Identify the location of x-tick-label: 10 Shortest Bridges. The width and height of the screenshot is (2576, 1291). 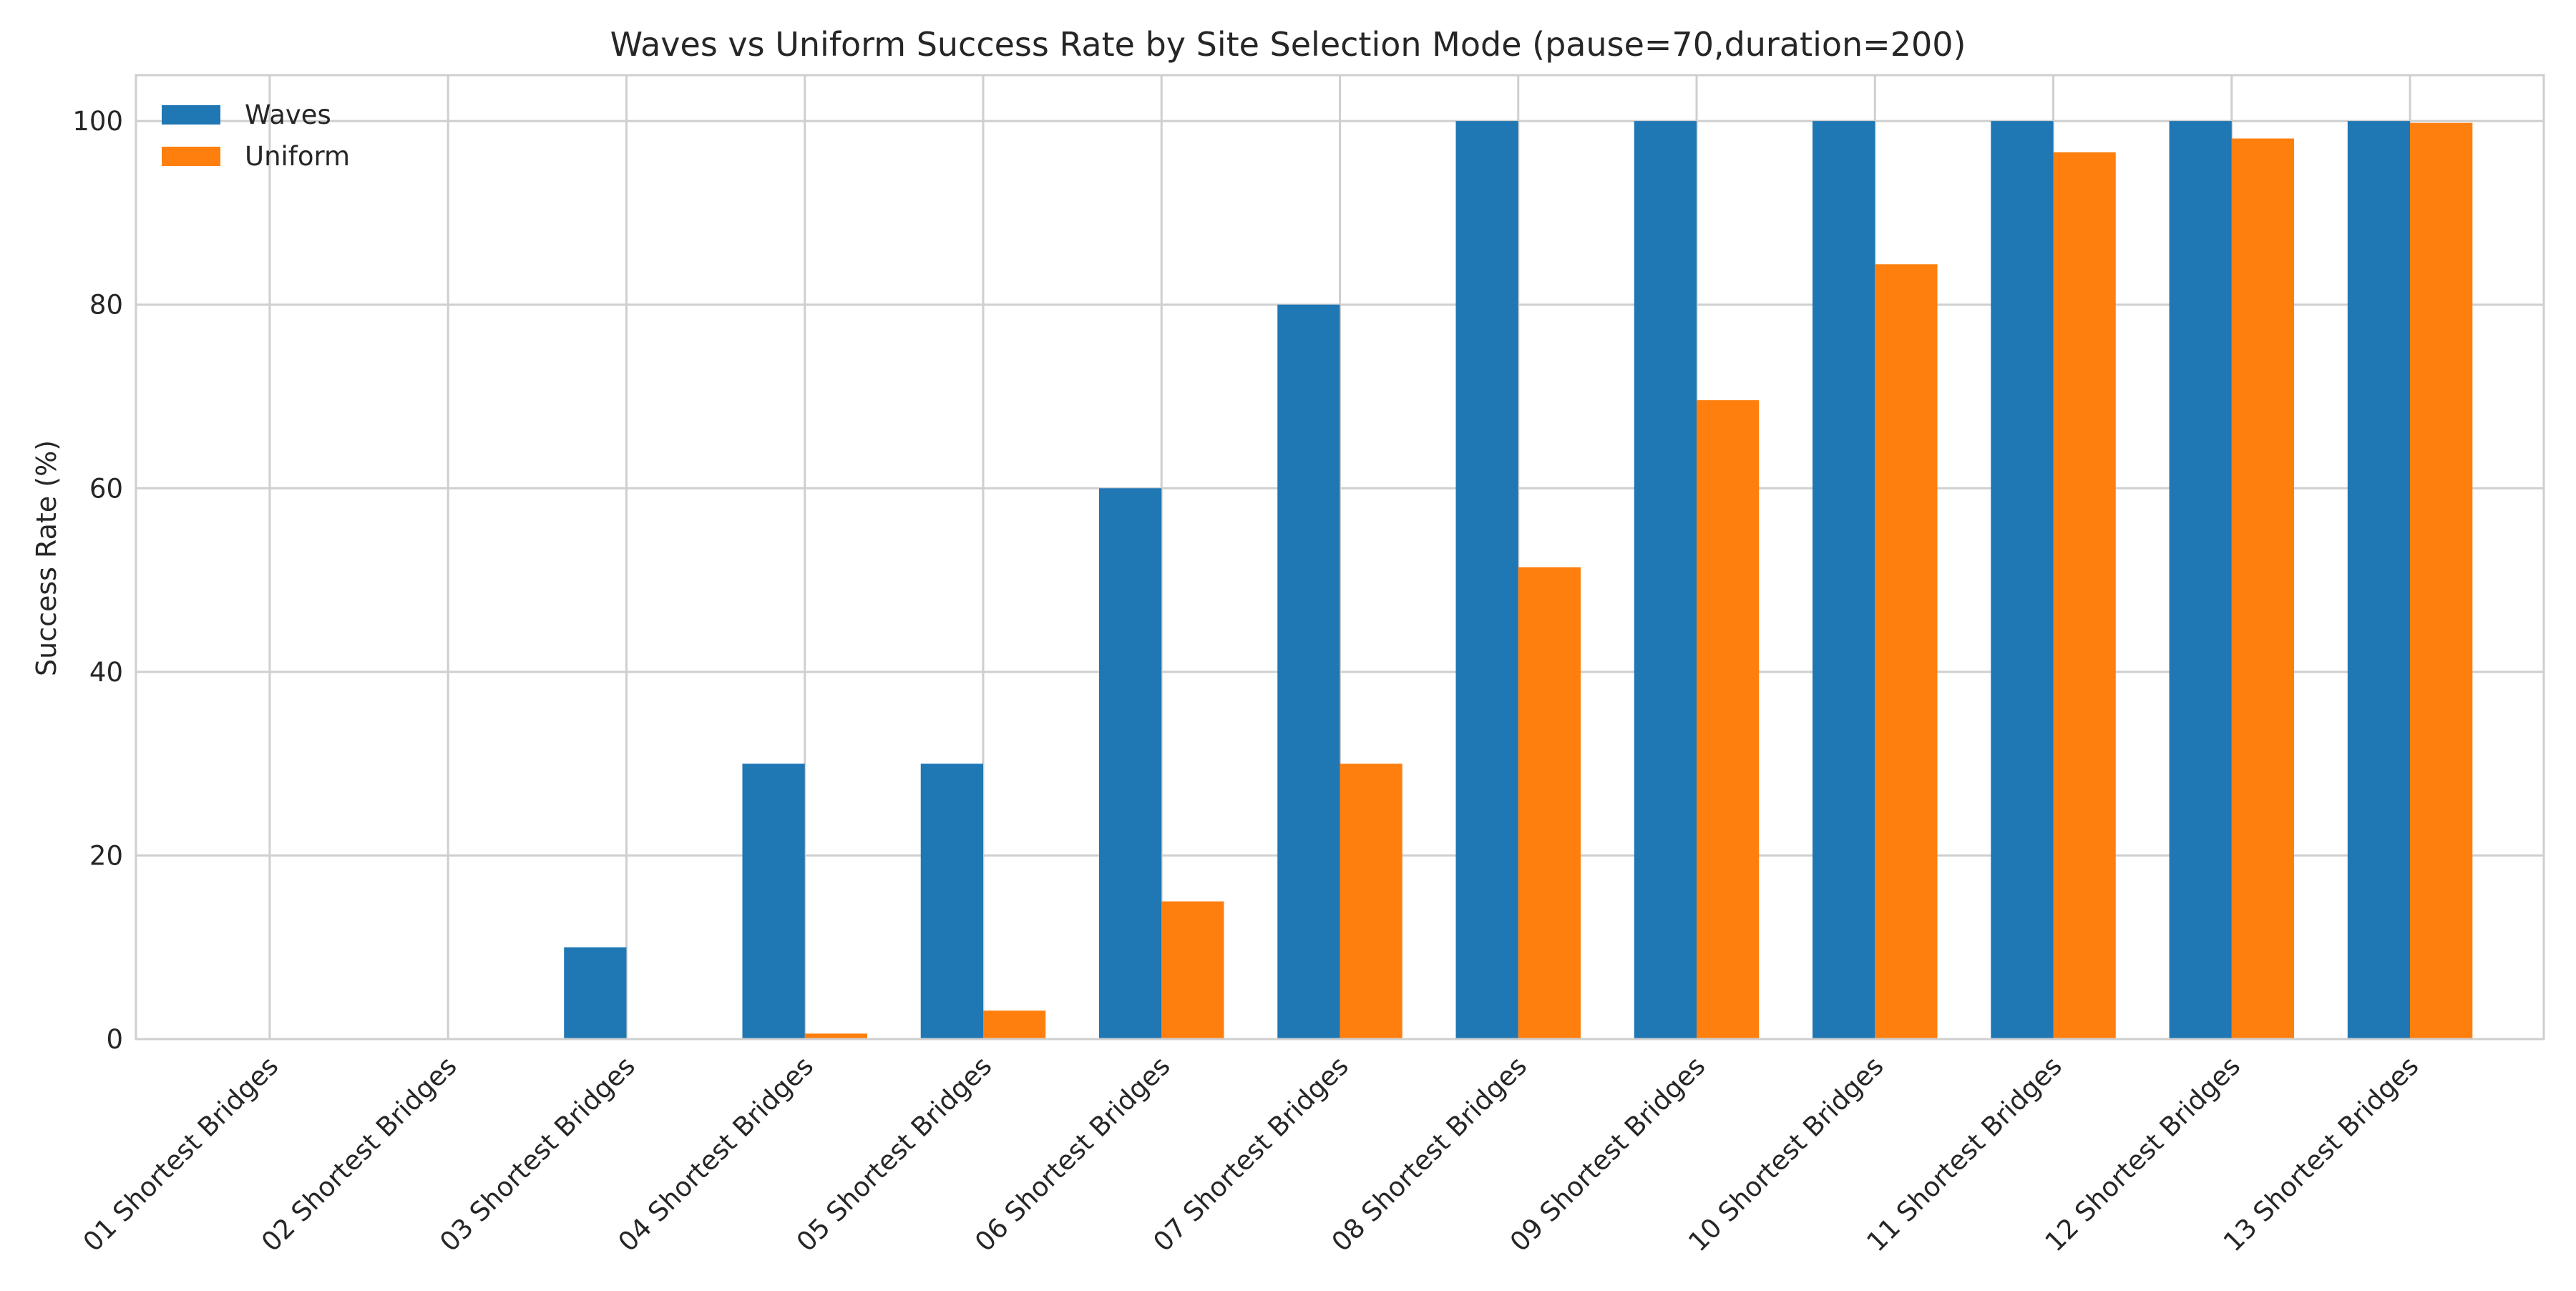
(1785, 1154).